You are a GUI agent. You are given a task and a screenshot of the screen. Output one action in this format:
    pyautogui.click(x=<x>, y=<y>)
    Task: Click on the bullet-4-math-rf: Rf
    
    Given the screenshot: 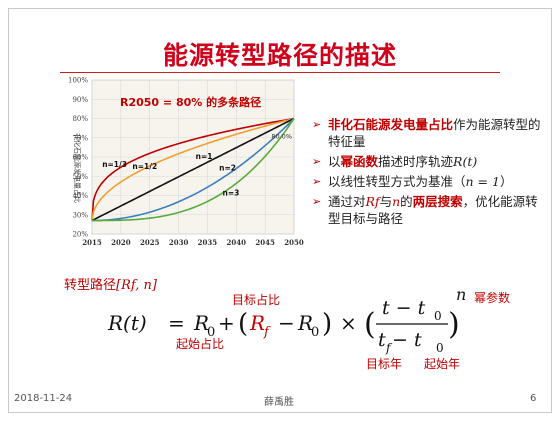 What is the action you would take?
    pyautogui.click(x=372, y=201)
    